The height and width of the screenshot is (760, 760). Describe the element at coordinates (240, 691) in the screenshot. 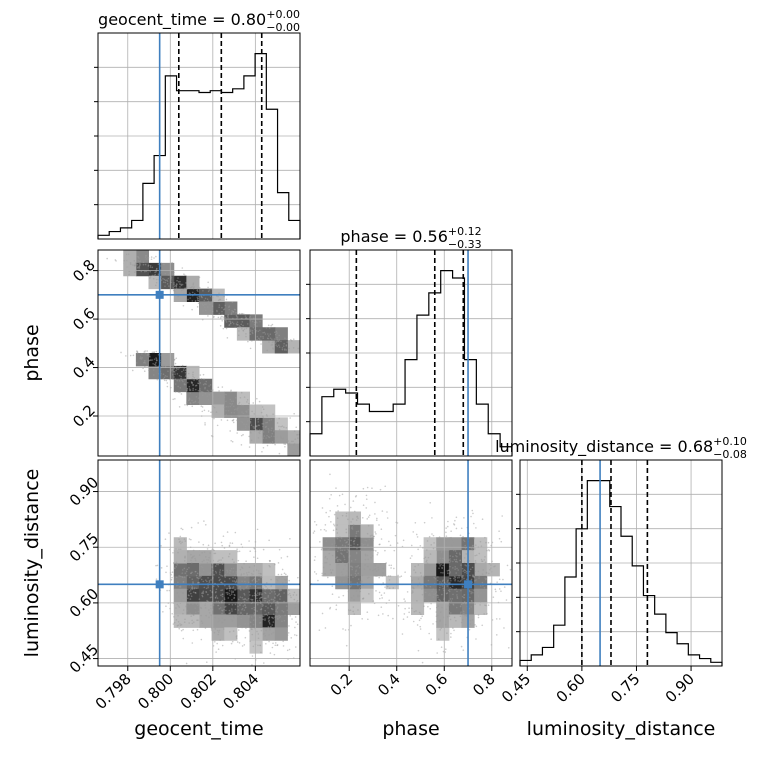

I see `x-tick-label-geocent_time: 0.804` at that location.